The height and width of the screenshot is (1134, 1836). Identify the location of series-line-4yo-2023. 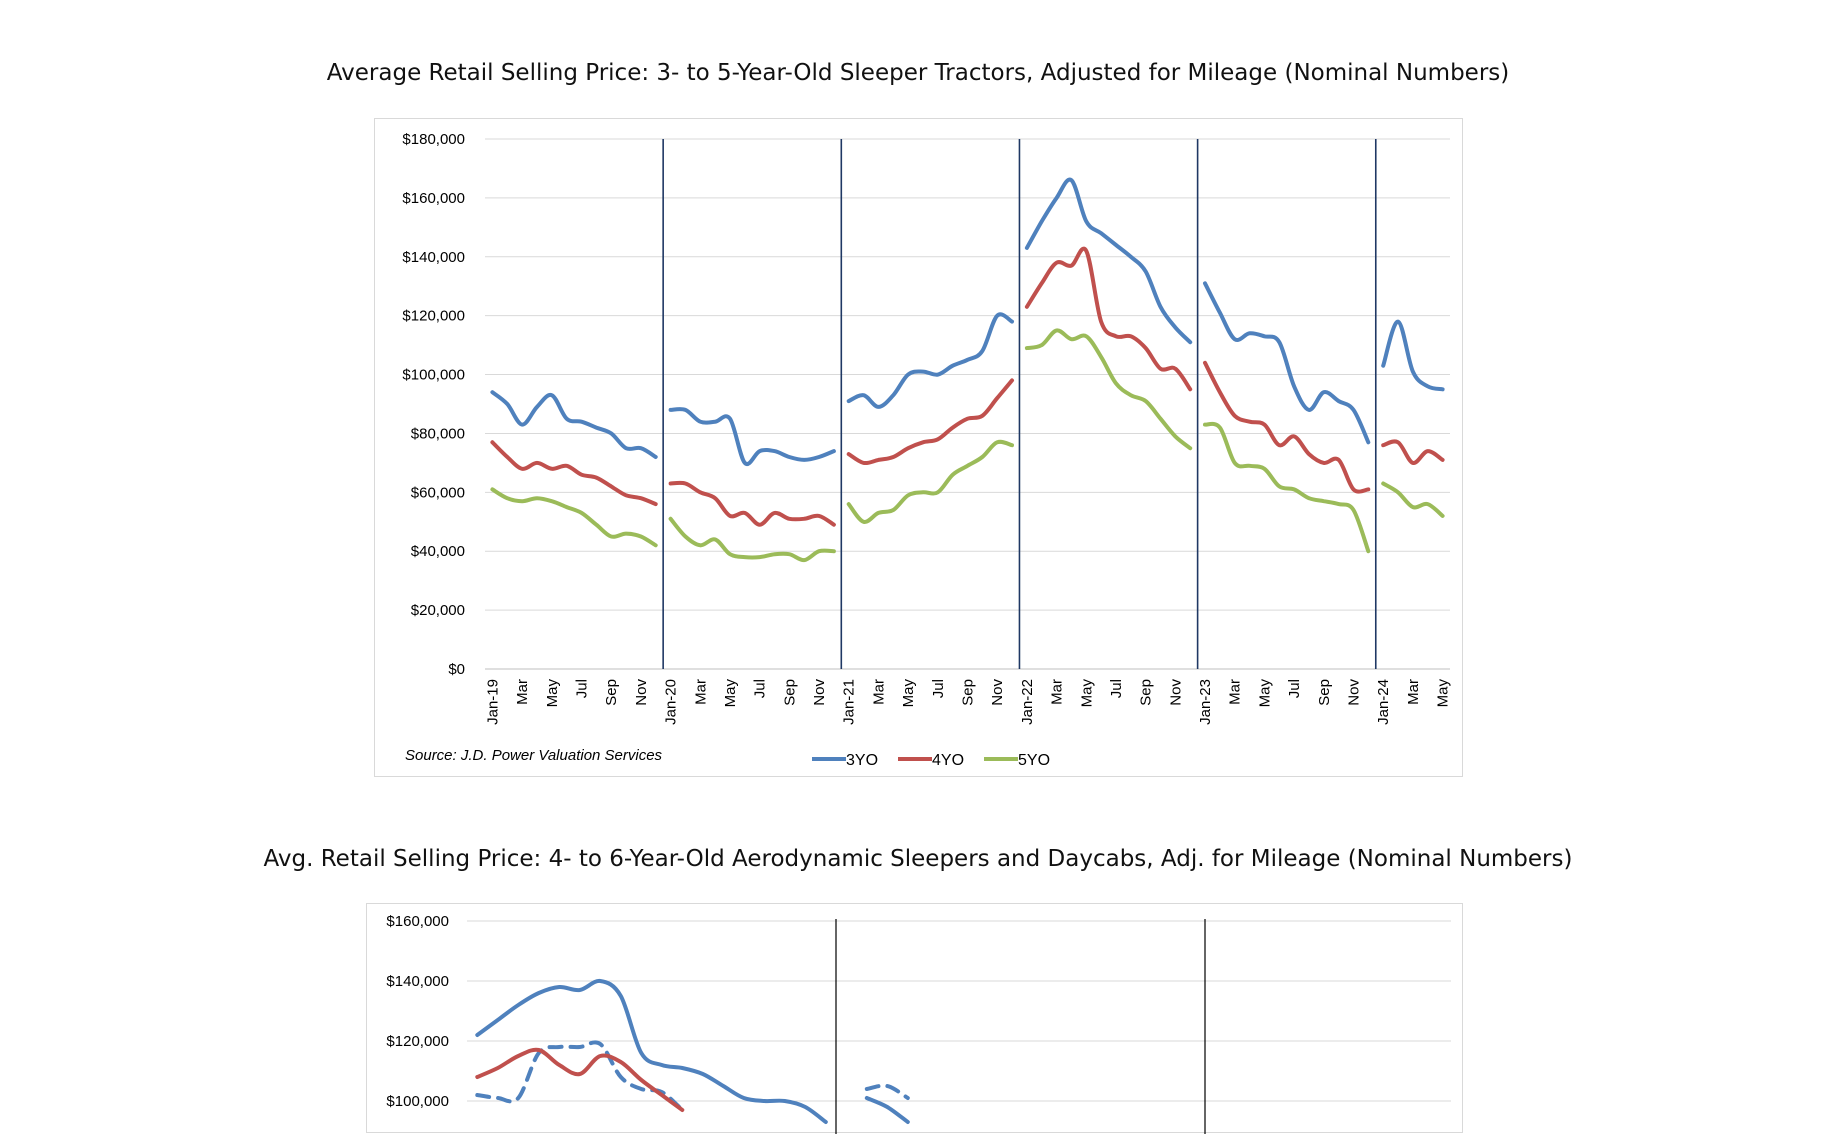
(1287, 427).